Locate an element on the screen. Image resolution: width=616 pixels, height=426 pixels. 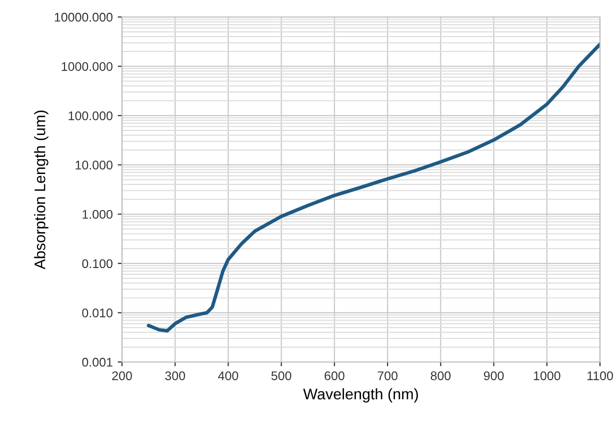
y-tick-label: 0.001 is located at coordinates (97, 362).